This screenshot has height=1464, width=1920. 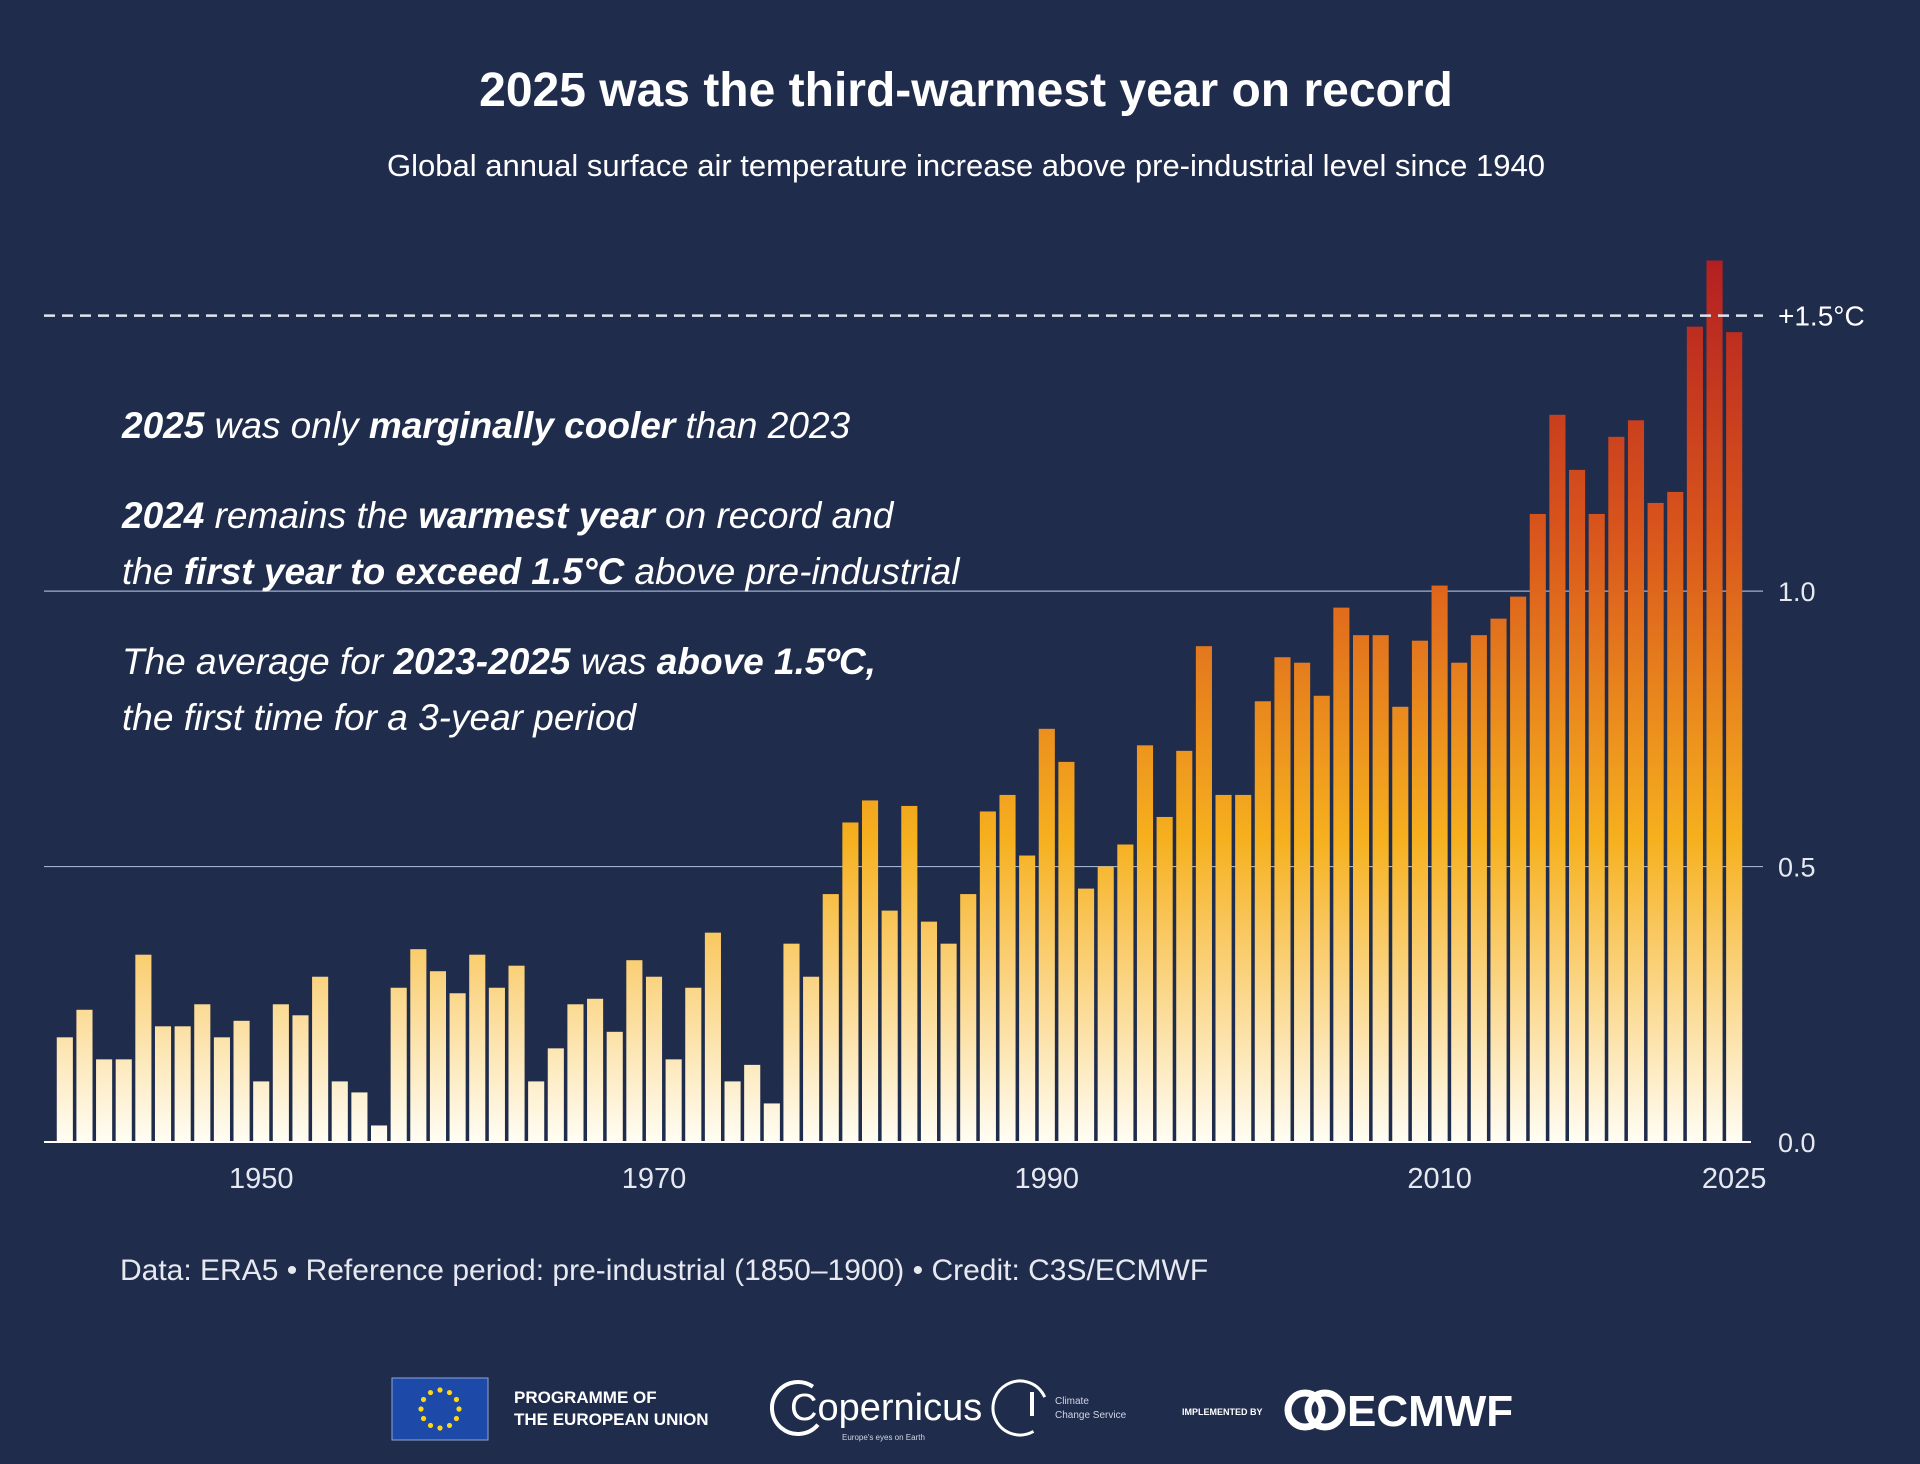 I want to click on eu-text: PROGRAMME OF, so click(x=585, y=1397).